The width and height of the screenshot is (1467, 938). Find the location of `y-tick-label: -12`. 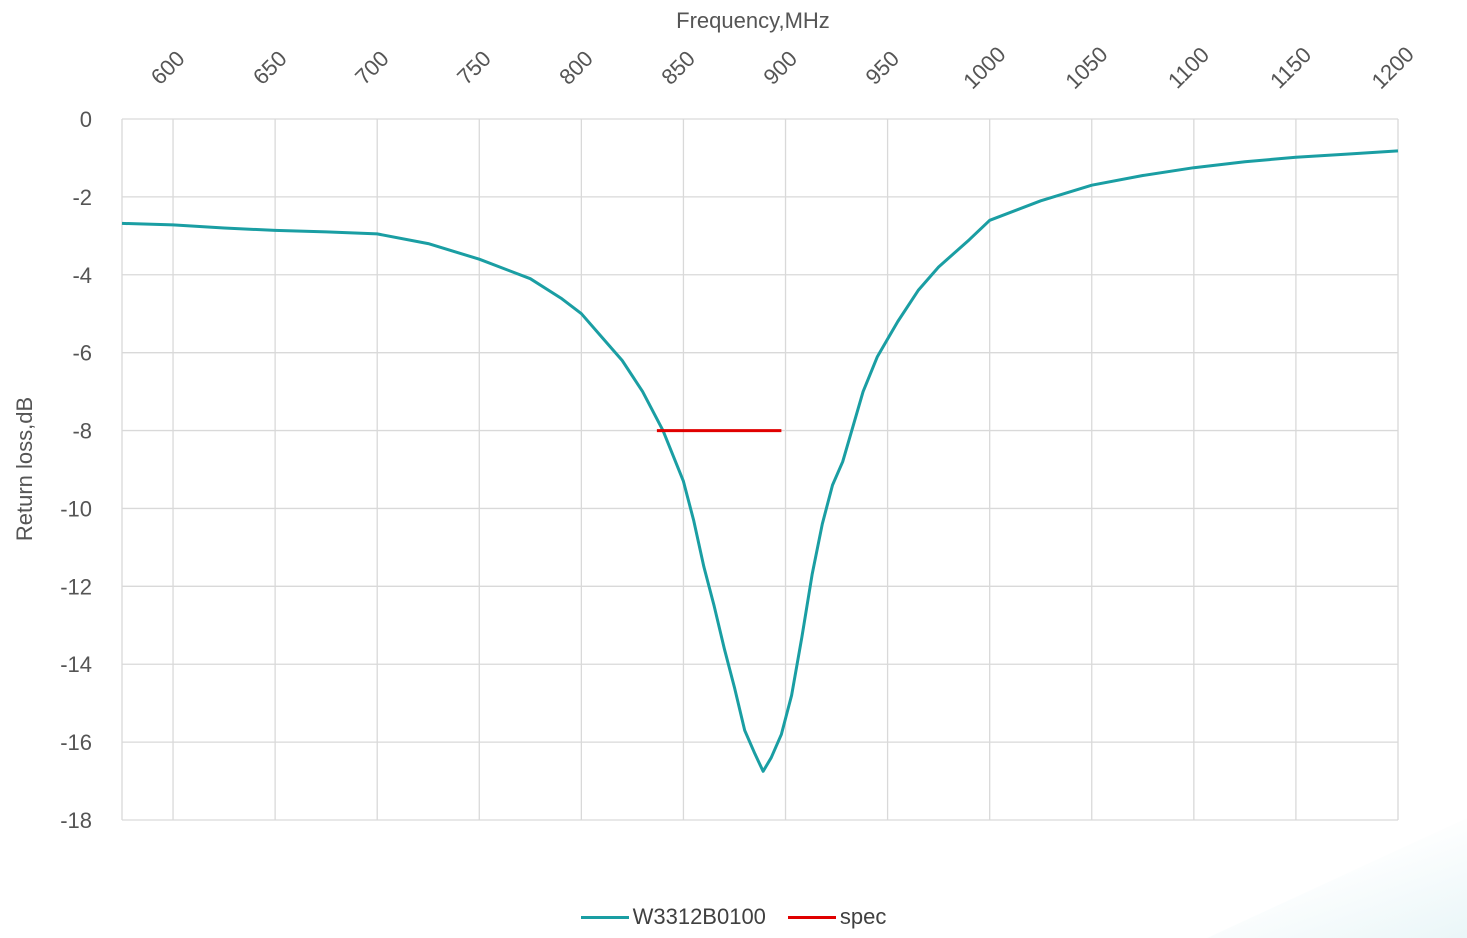

y-tick-label: -12 is located at coordinates (76, 586).